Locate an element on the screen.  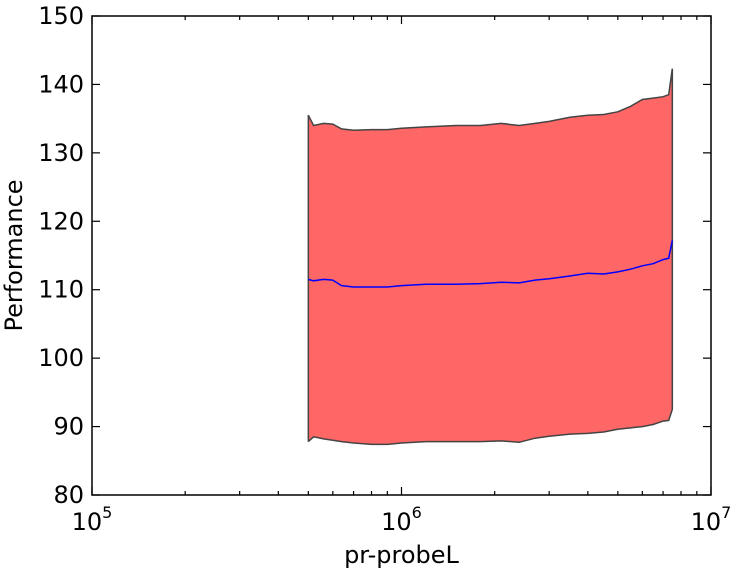
y-tick-label: 150 is located at coordinates (61, 16).